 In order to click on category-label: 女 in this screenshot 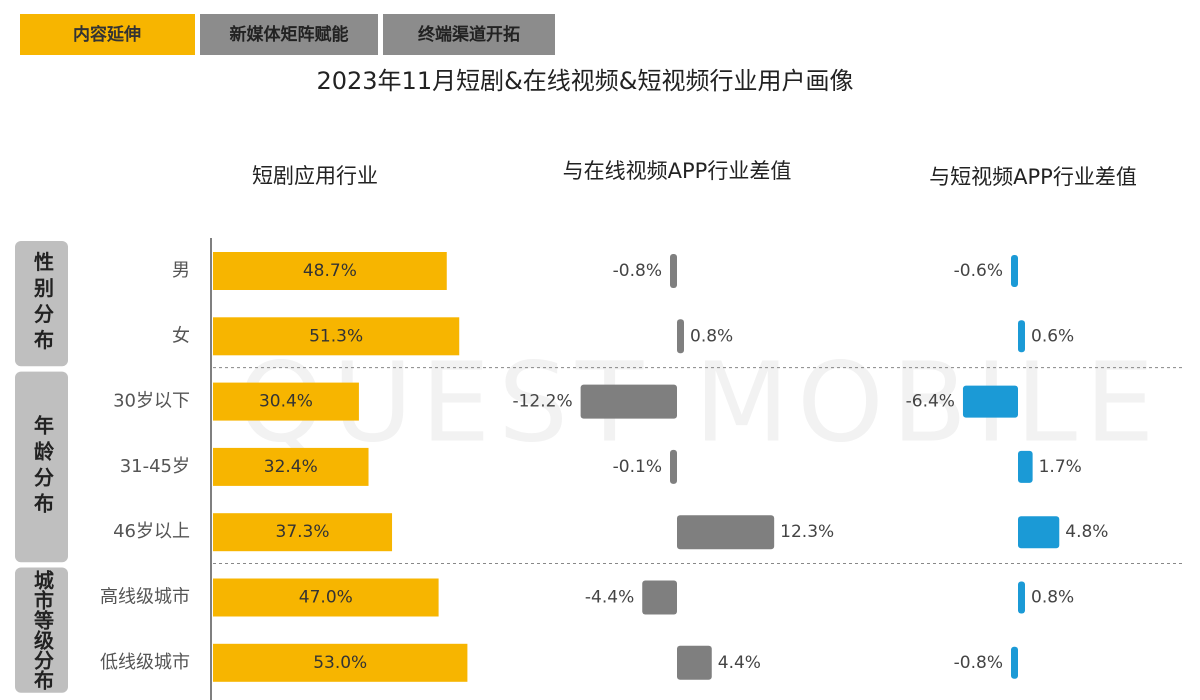, I will do `click(181, 335)`.